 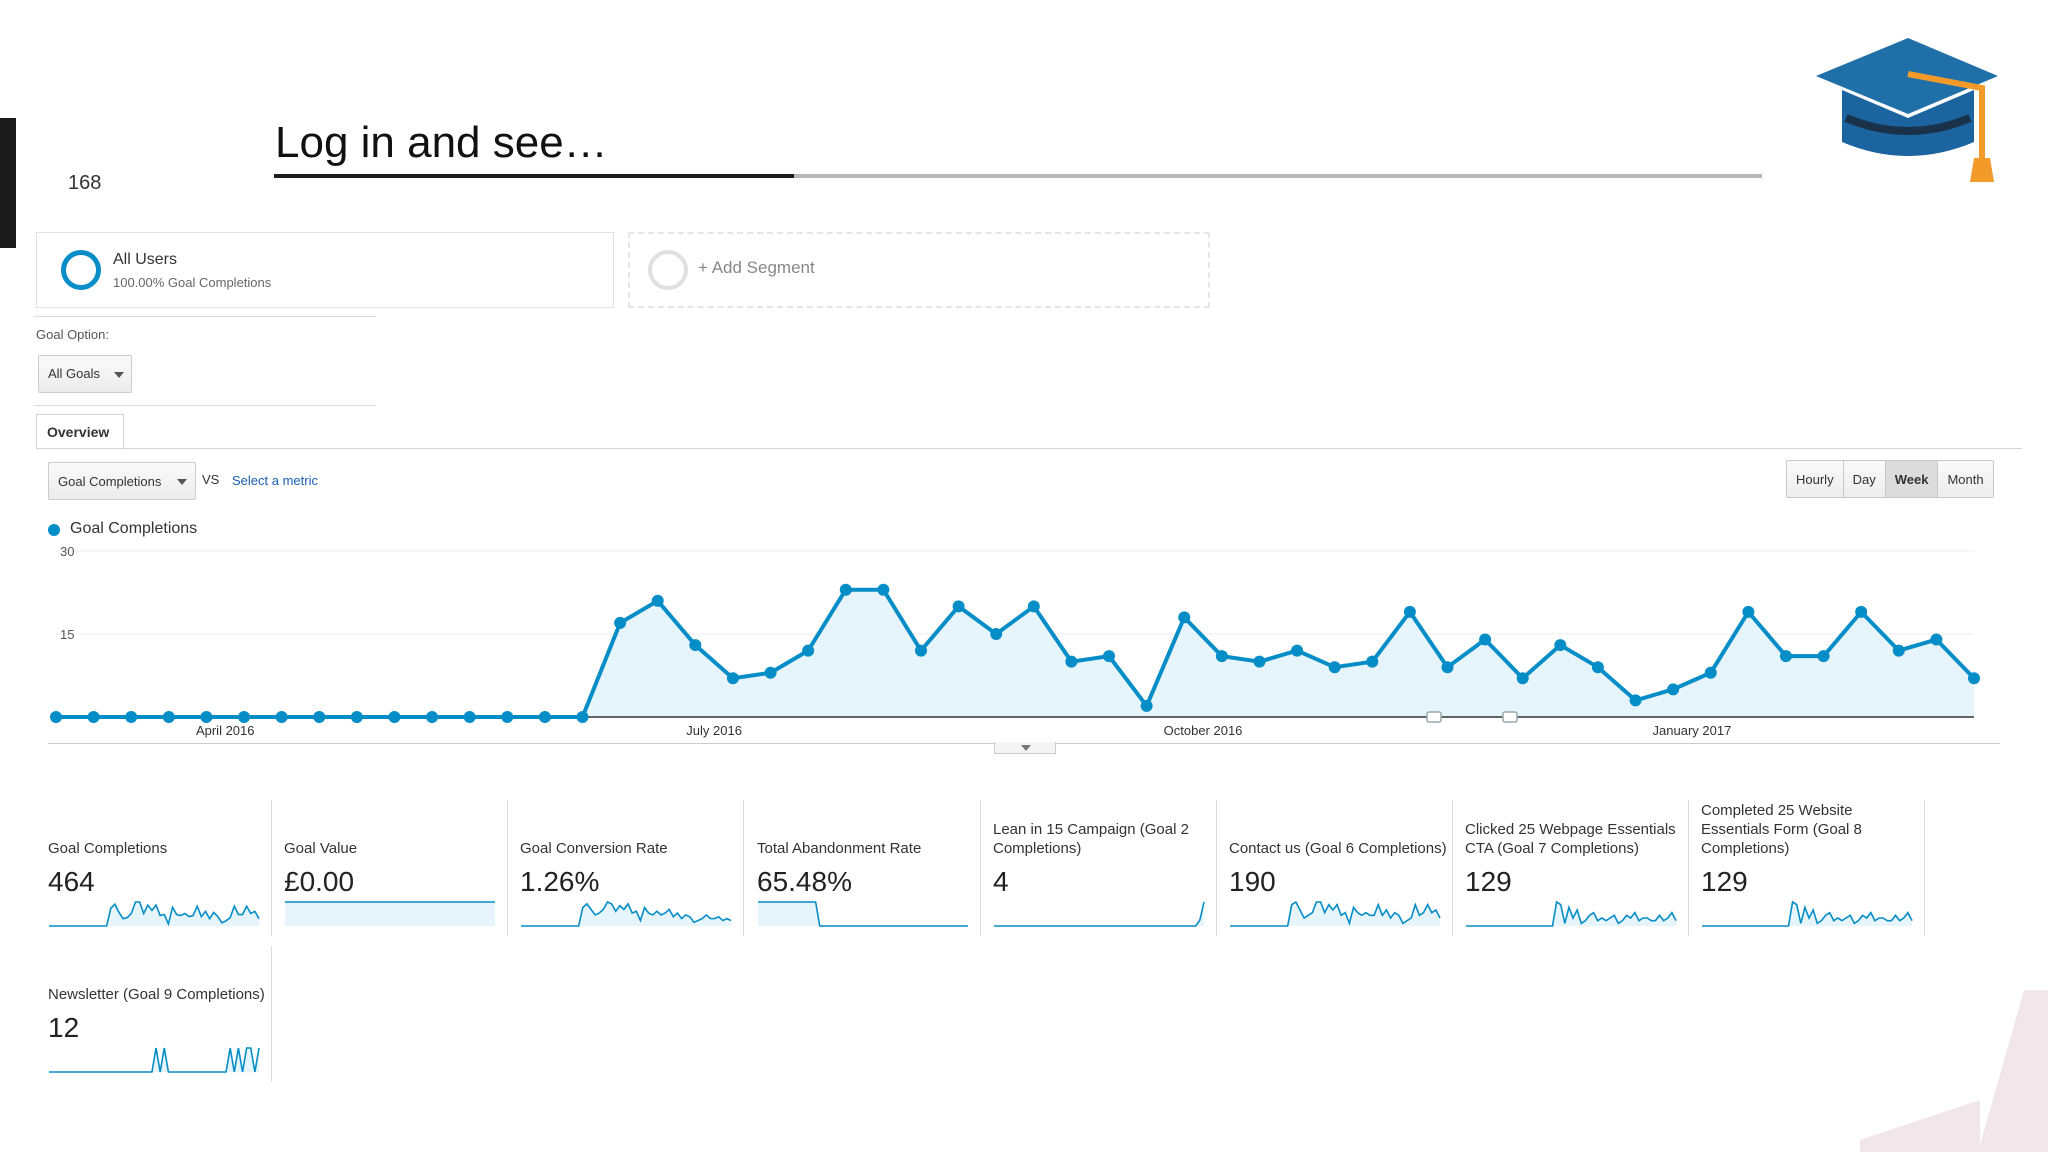 I want to click on segment-all-users: All Users 100.00% Goal Completions, so click(x=325, y=270).